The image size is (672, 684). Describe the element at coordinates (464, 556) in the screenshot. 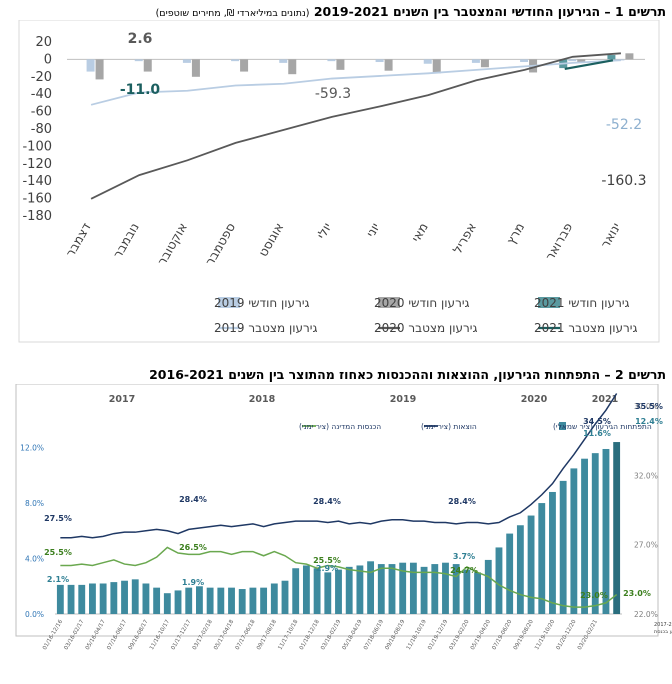

I see `chart2-data-label: 3.7%` at that location.